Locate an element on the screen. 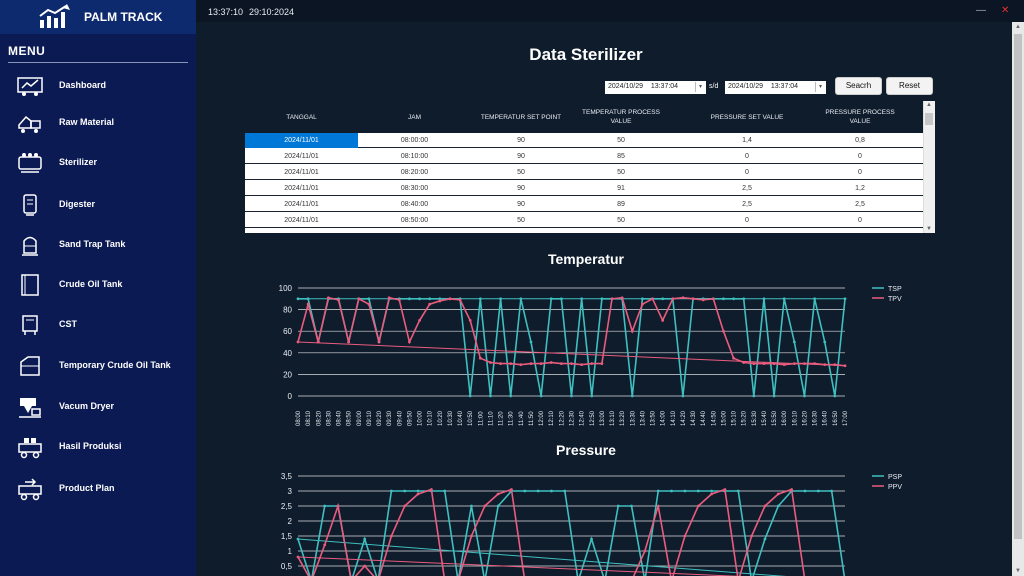 This screenshot has height=576, width=1024. column-header: PRESSURE PROCESS VALUE is located at coordinates (860, 117).